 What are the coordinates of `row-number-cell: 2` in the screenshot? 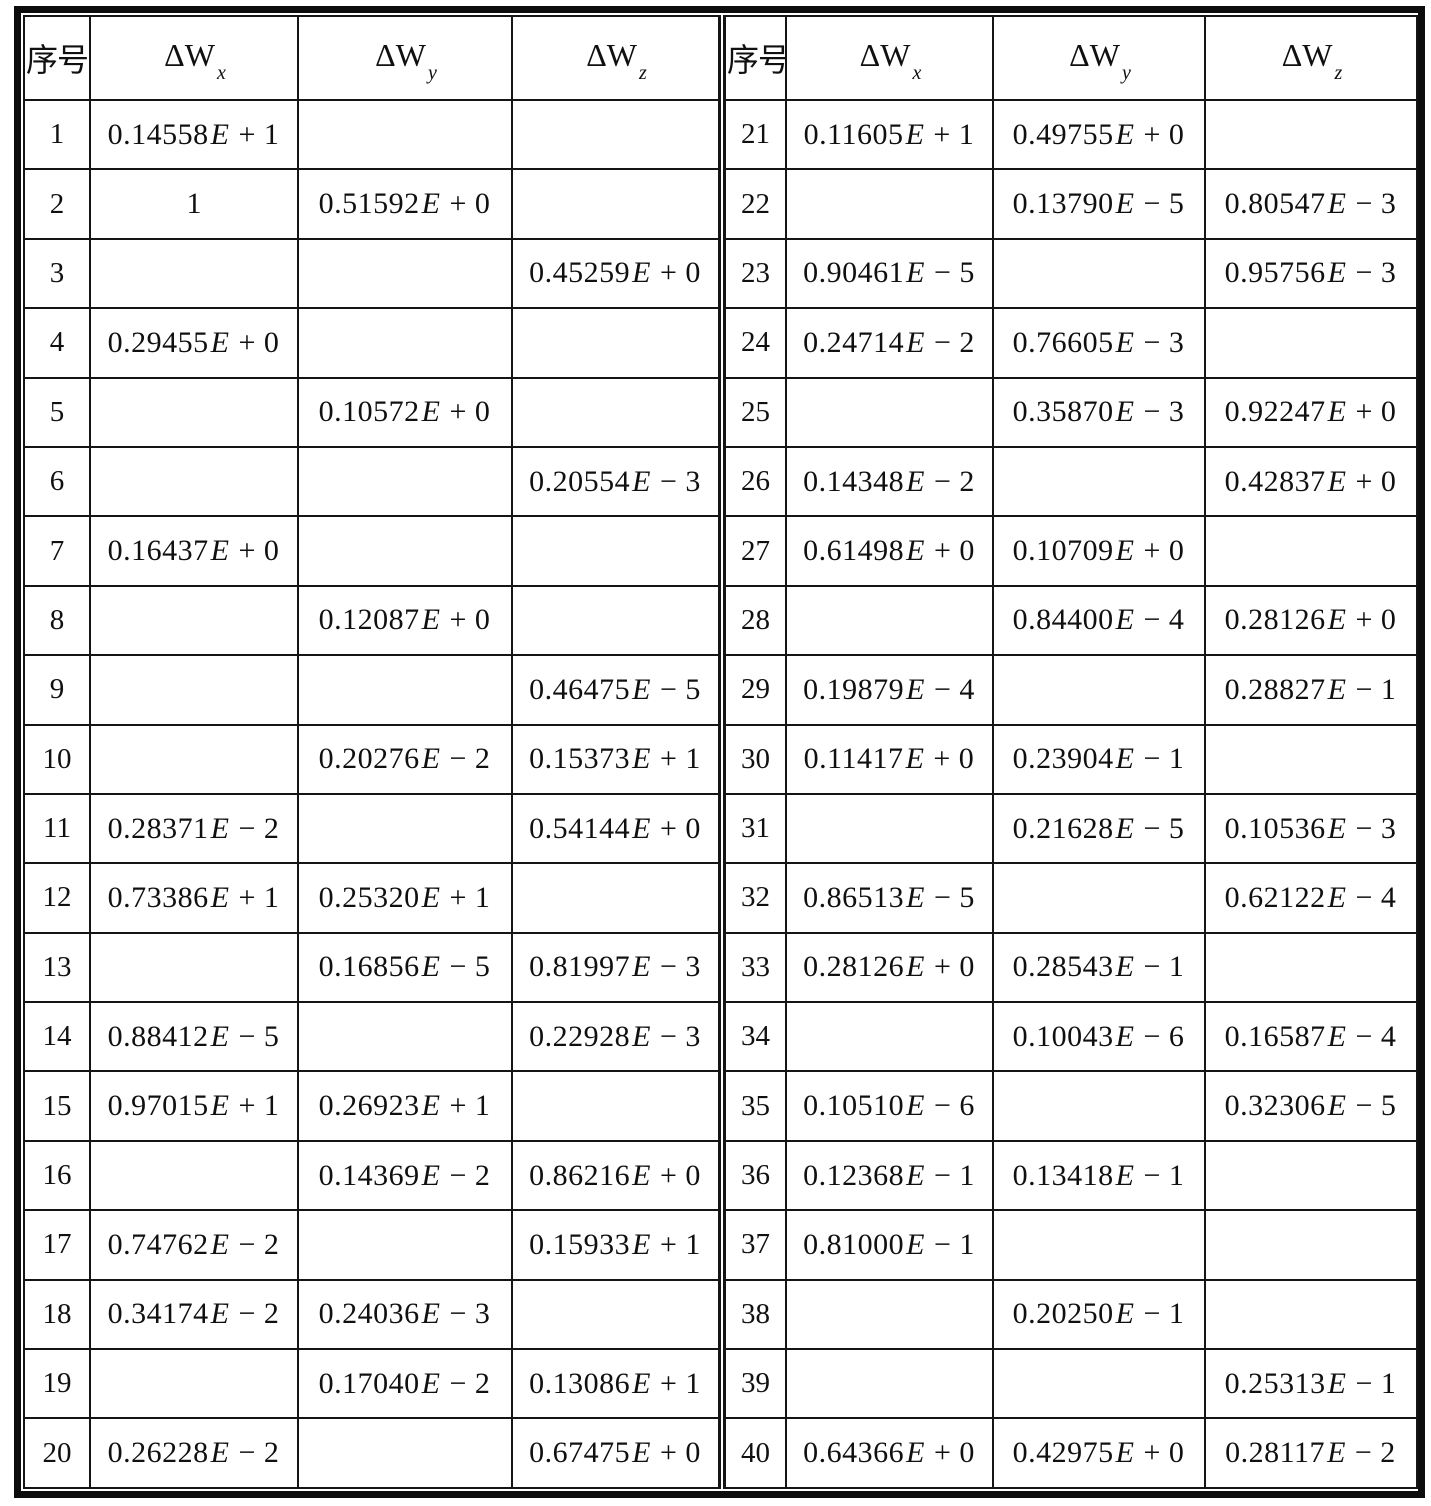 It's located at (57, 204).